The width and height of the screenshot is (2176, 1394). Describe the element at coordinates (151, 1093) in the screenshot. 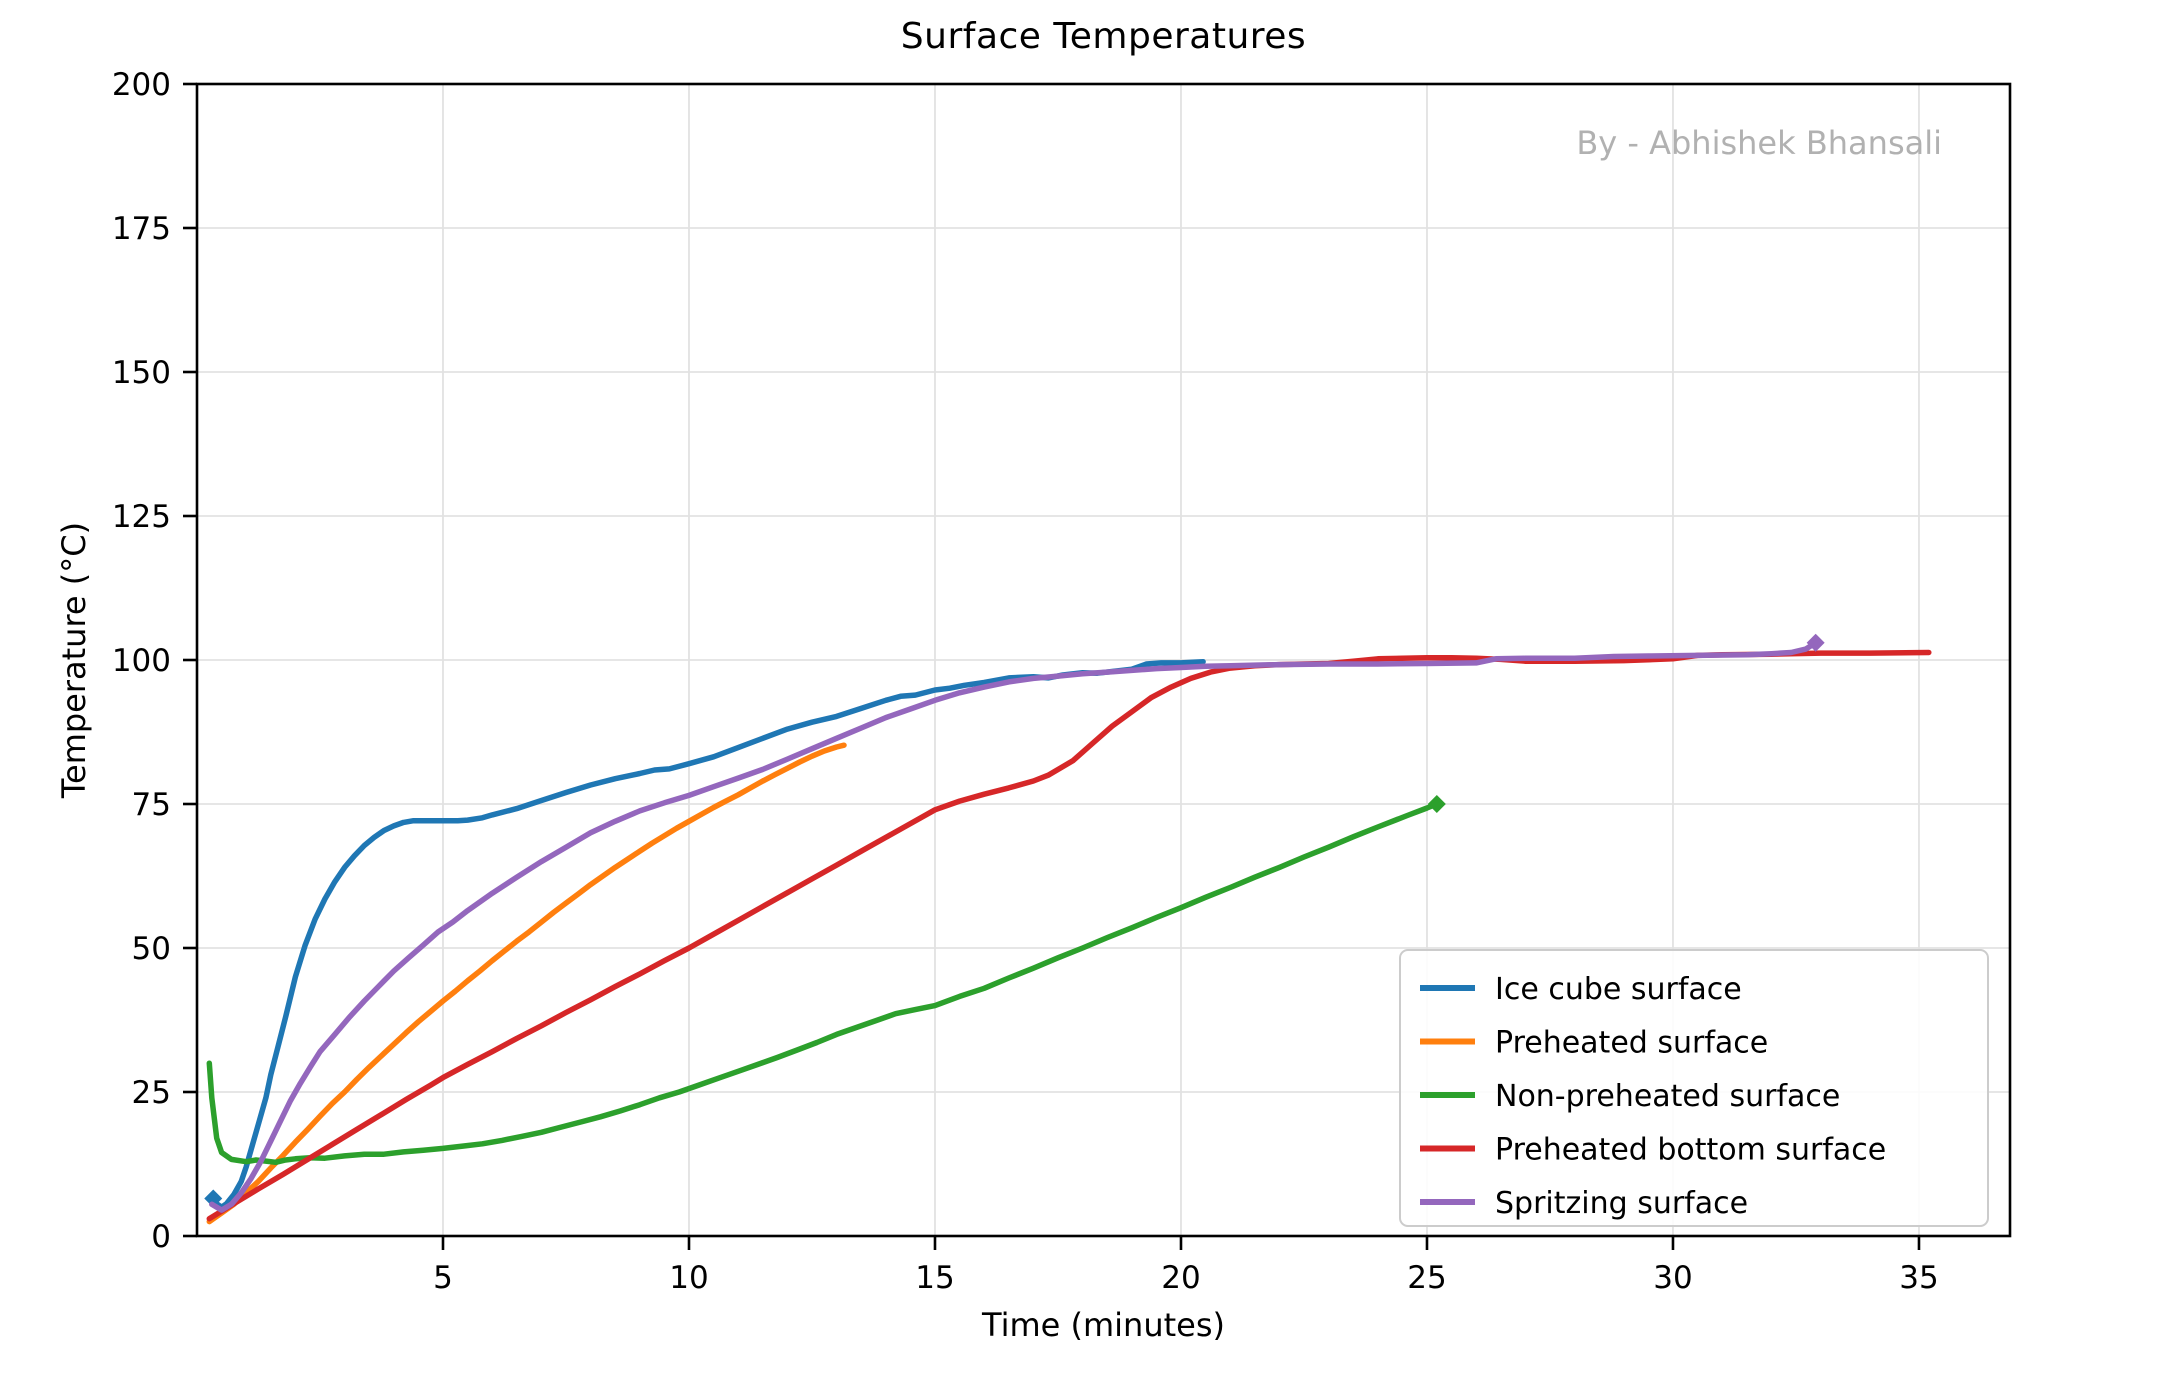

I see `y-tick-label: 25` at that location.